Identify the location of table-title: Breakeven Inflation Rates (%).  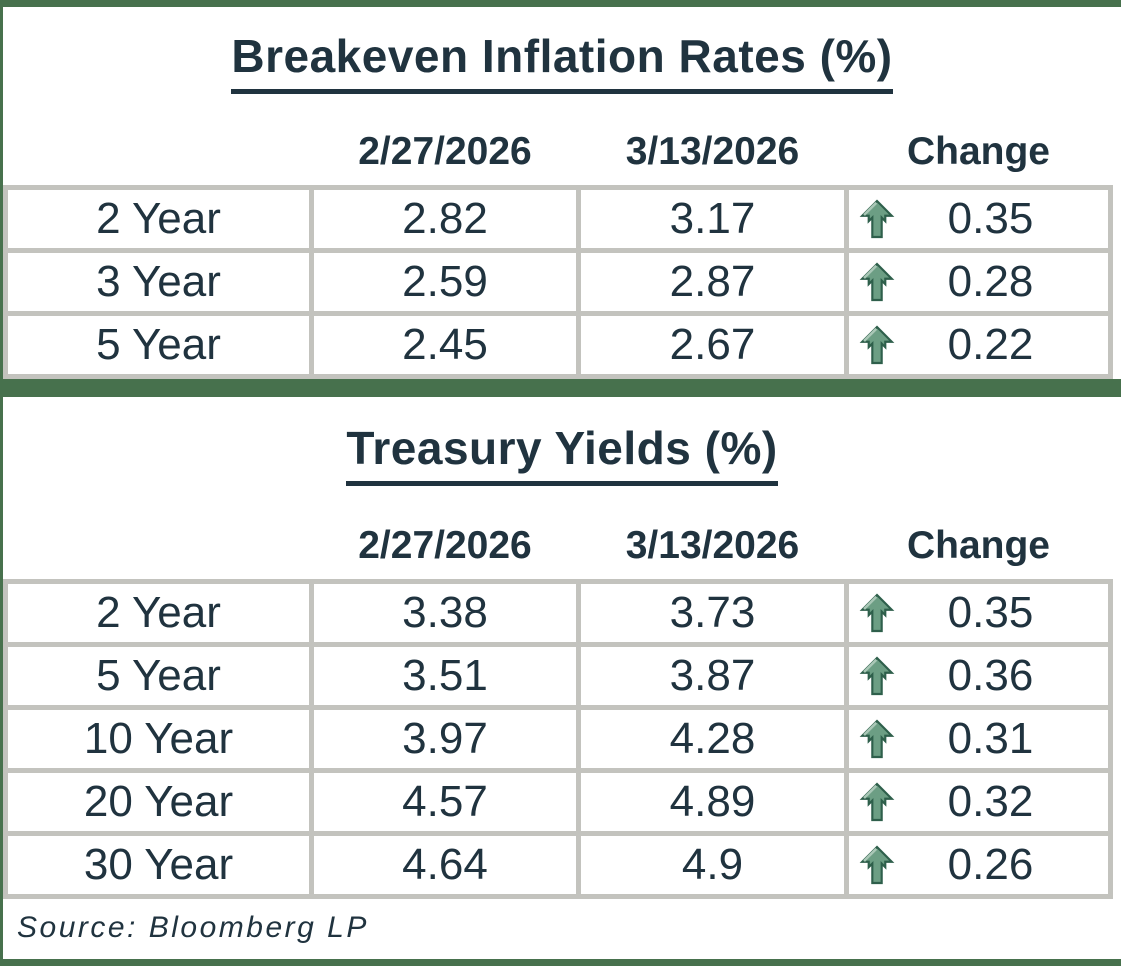
(562, 63).